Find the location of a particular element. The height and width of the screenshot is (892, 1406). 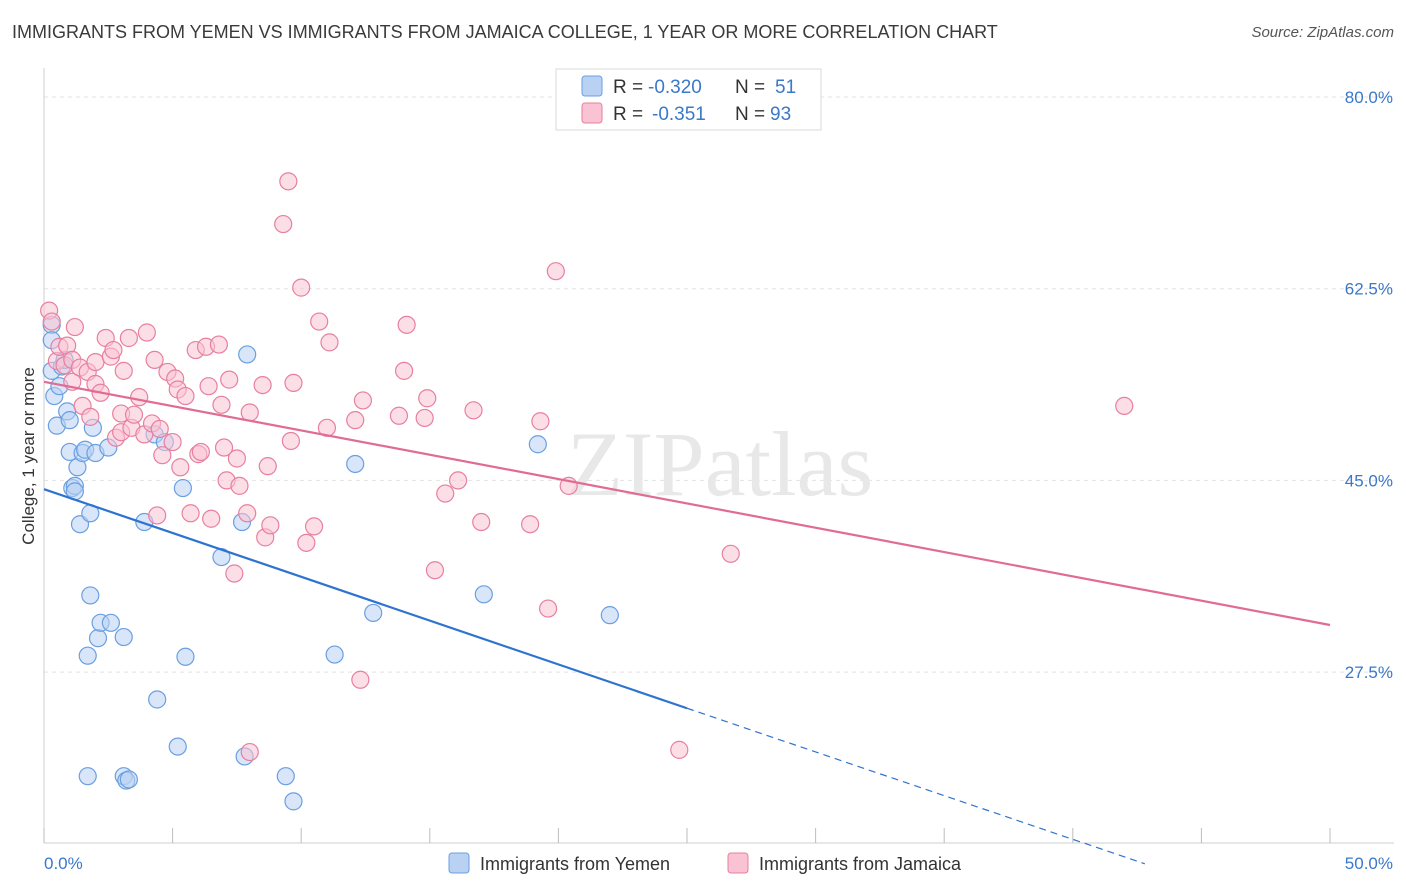

y-tick-label: 80.0% is located at coordinates (1369, 97).